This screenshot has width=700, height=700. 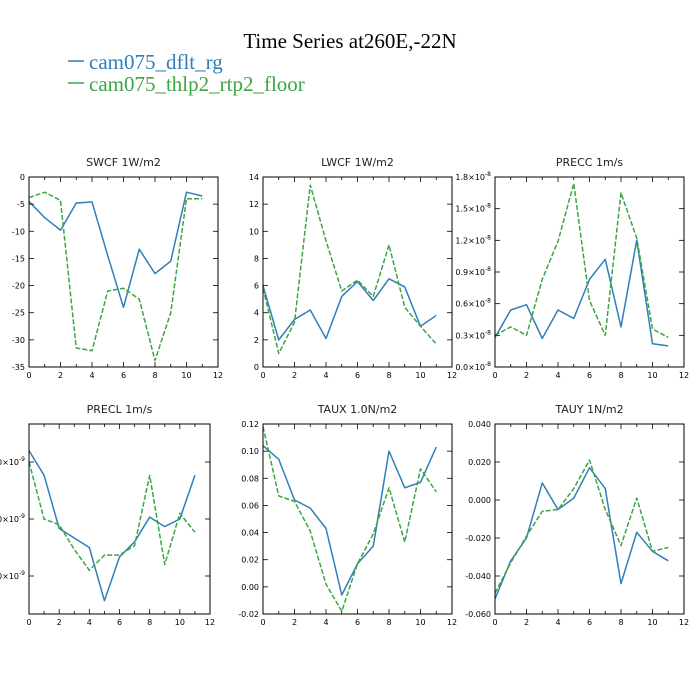 What do you see at coordinates (479, 462) in the screenshot?
I see `y-tick-label: 0.020` at bounding box center [479, 462].